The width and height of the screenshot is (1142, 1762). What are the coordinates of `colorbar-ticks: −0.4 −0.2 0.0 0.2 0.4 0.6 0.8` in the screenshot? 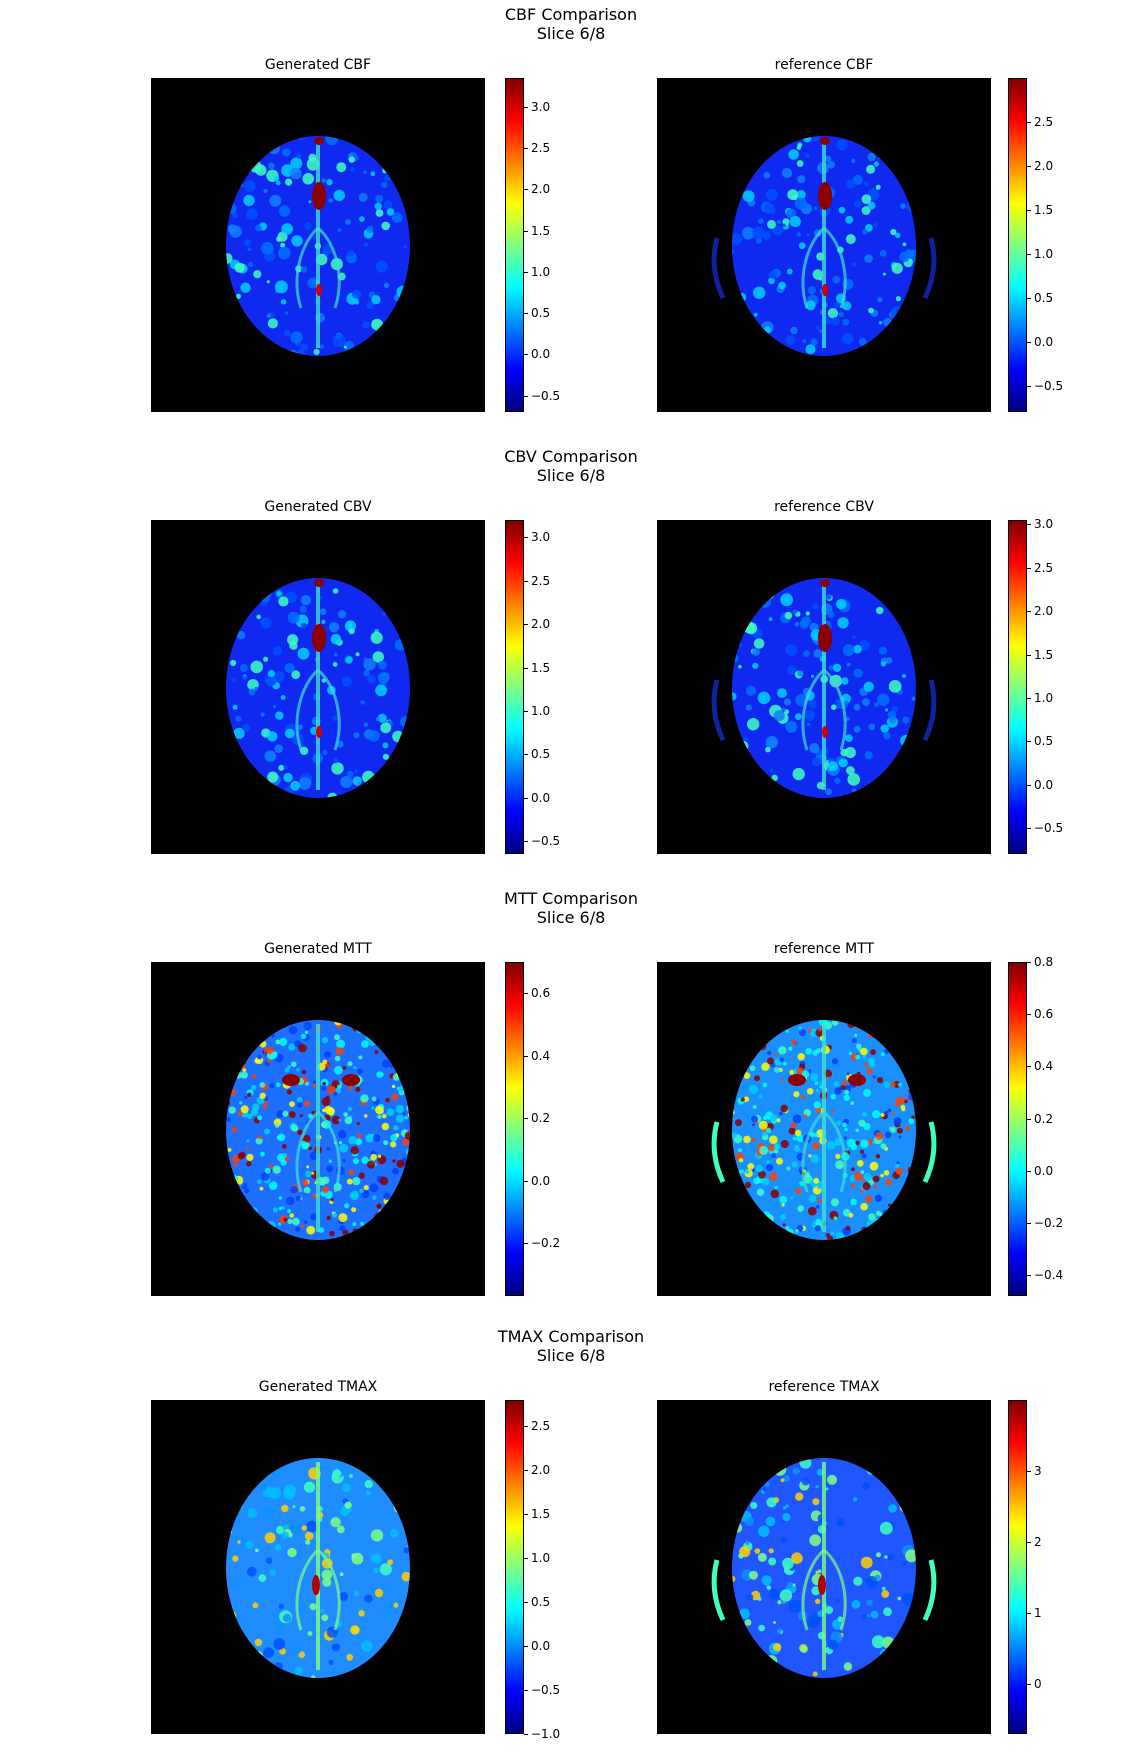 It's located at (1057, 1125).